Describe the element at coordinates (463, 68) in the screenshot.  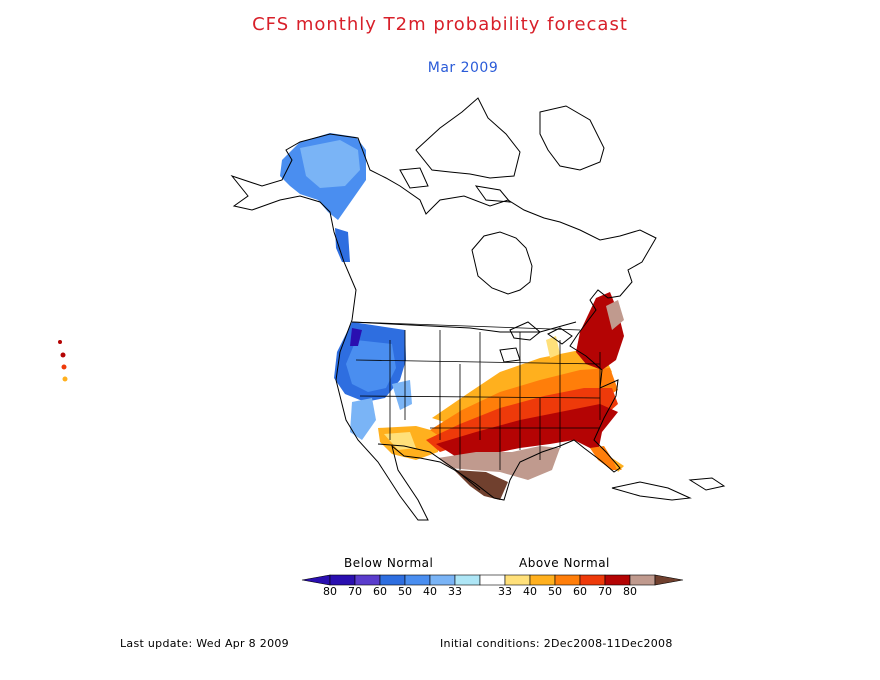
I see `map-subtitle: Mar 2009` at that location.